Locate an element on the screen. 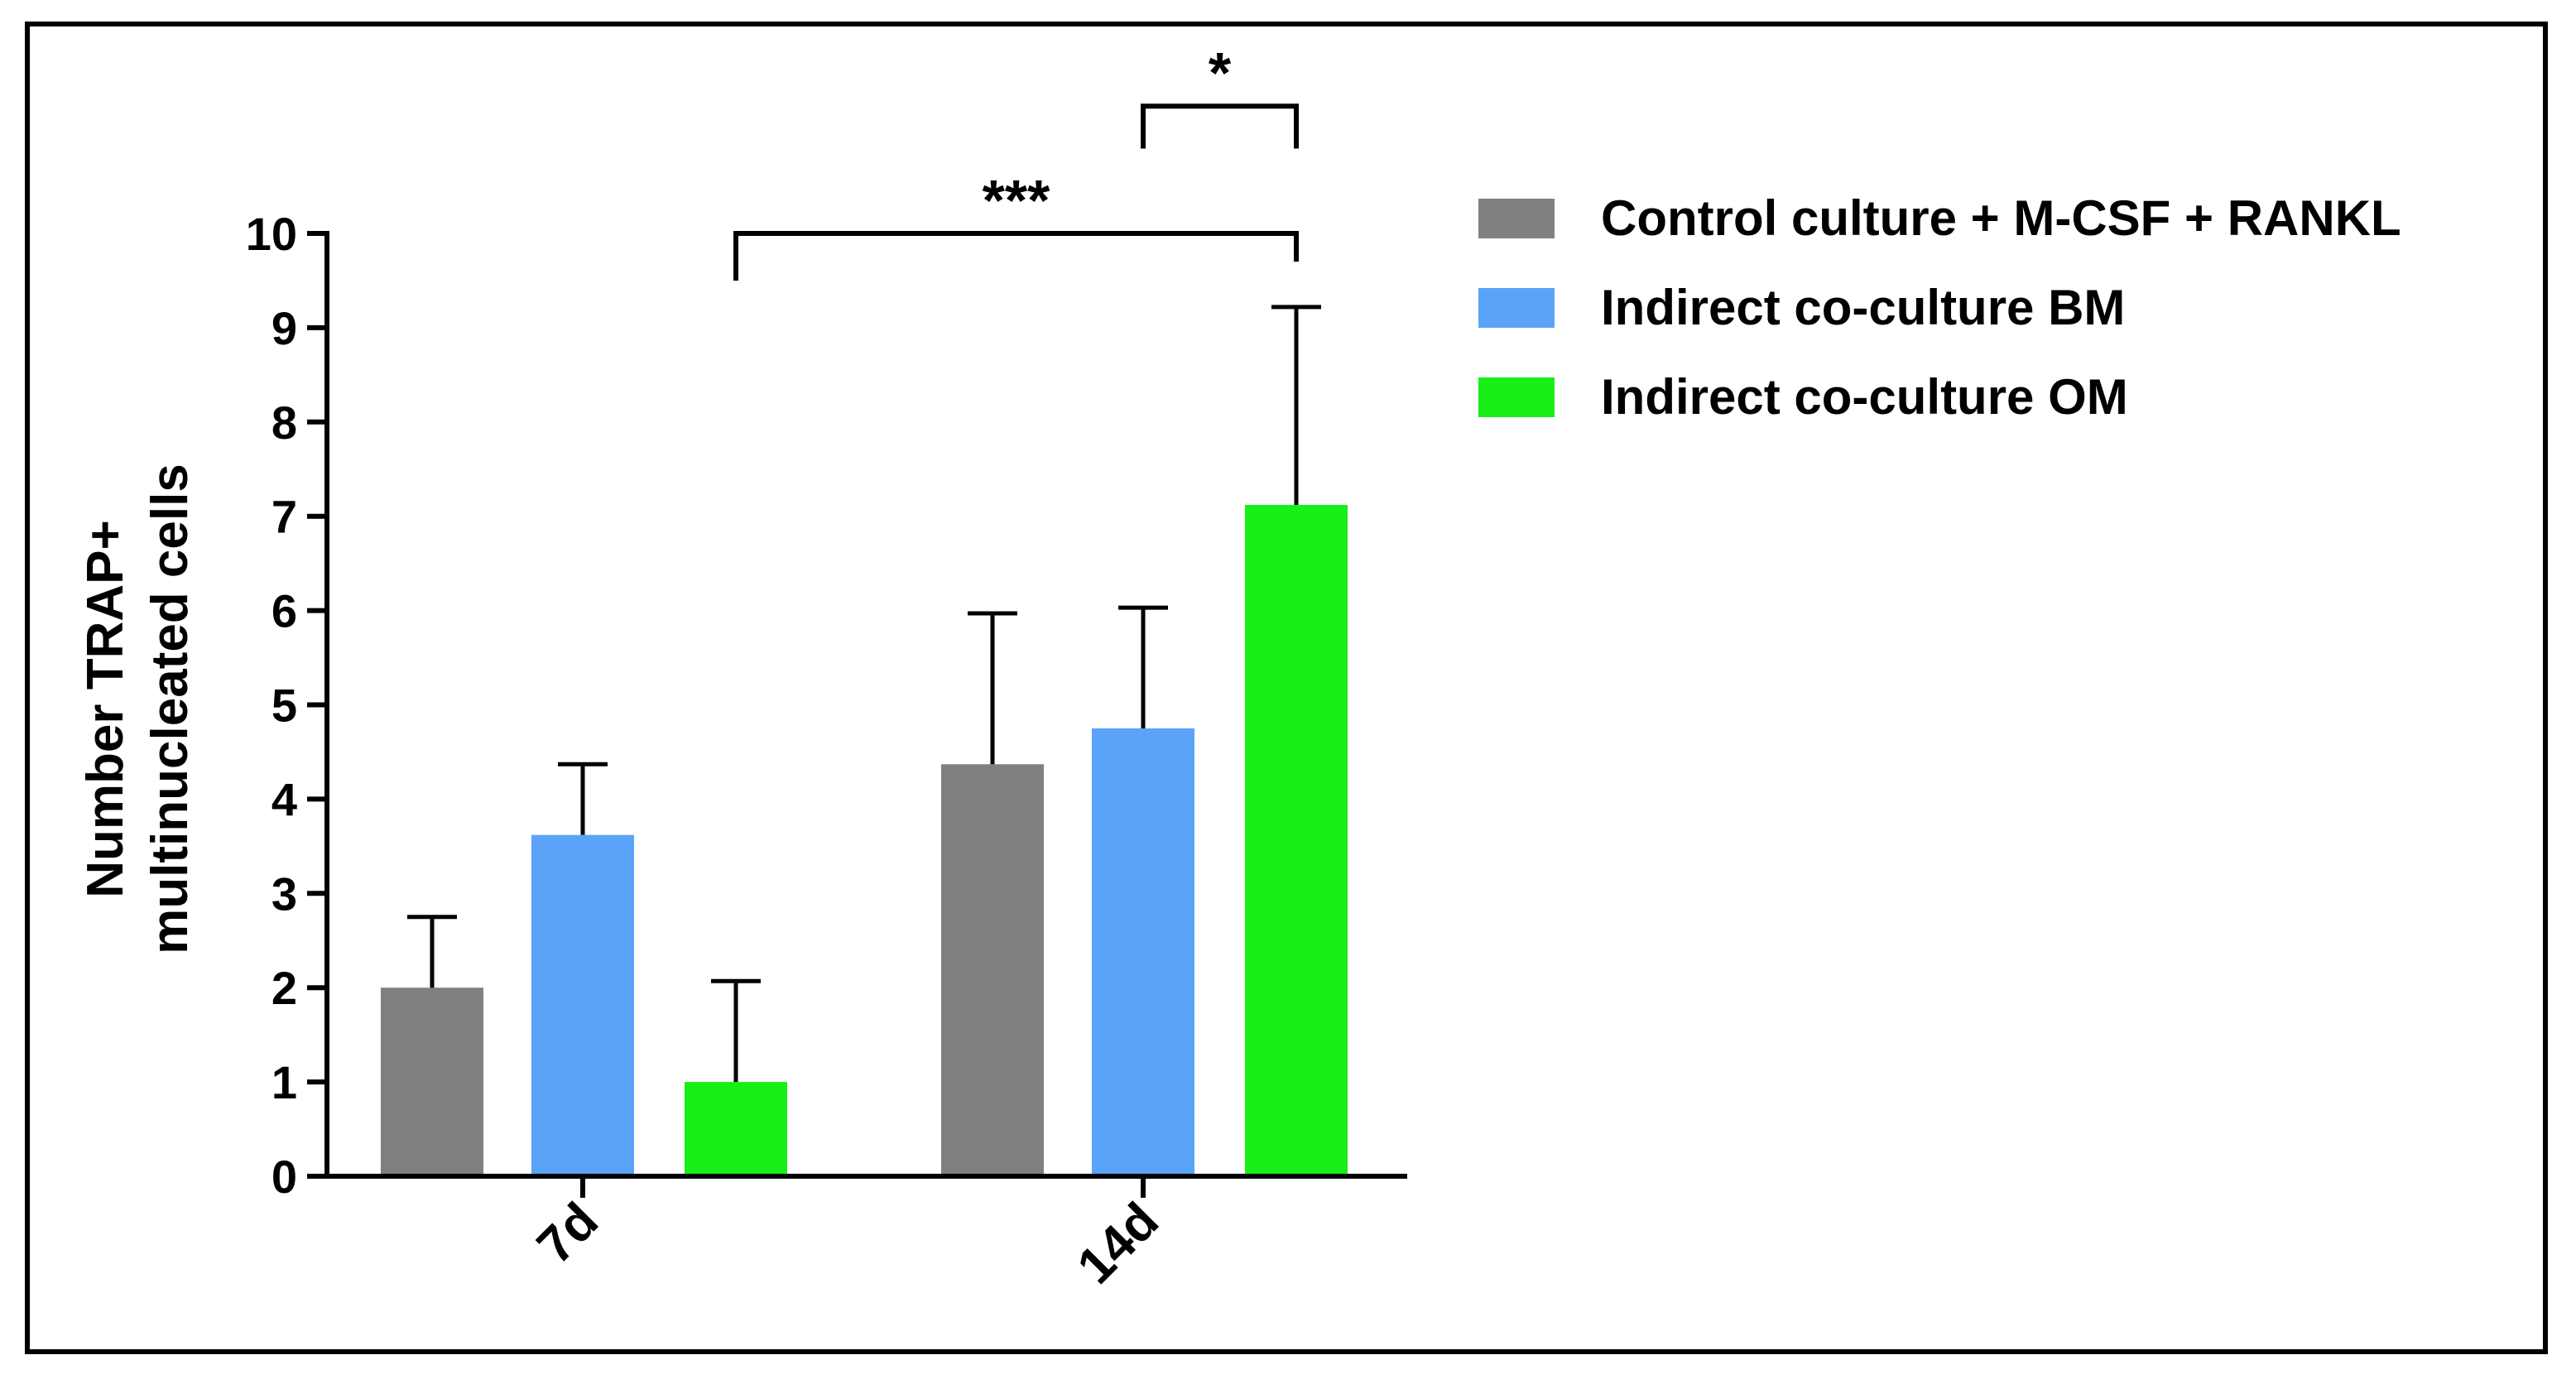 The width and height of the screenshot is (2576, 1384). y-tick-label: 6 is located at coordinates (284, 611).